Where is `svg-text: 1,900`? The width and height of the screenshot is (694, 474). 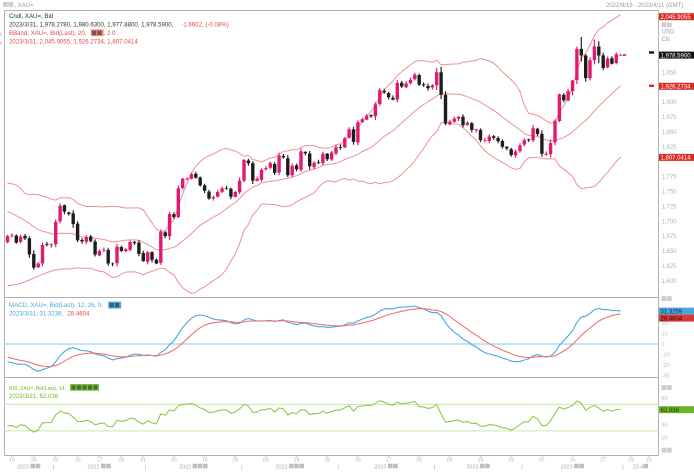
svg-text: 1,900 is located at coordinates (670, 103).